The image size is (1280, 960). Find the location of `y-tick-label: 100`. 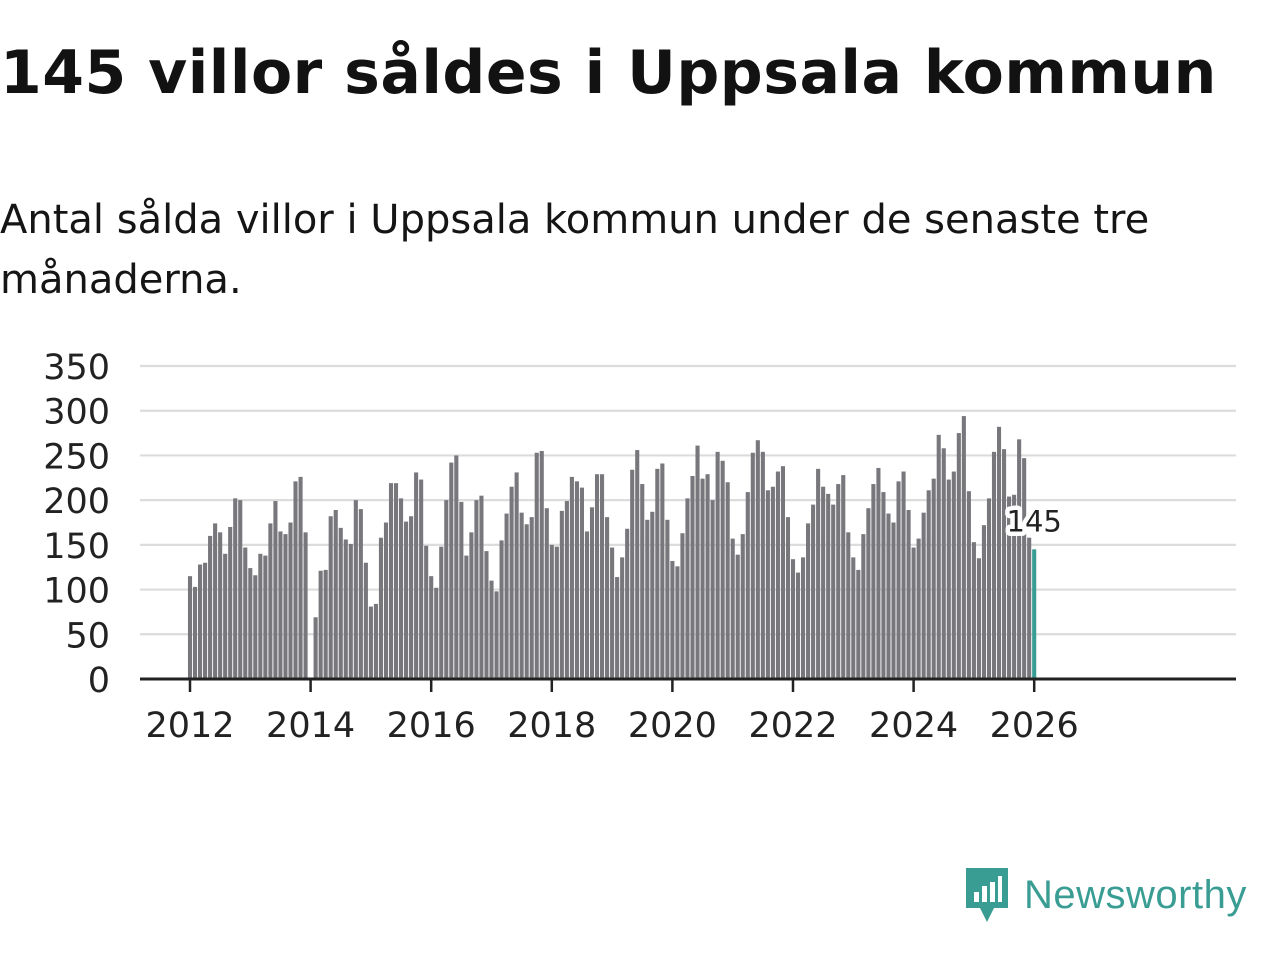

y-tick-label: 100 is located at coordinates (76, 592).